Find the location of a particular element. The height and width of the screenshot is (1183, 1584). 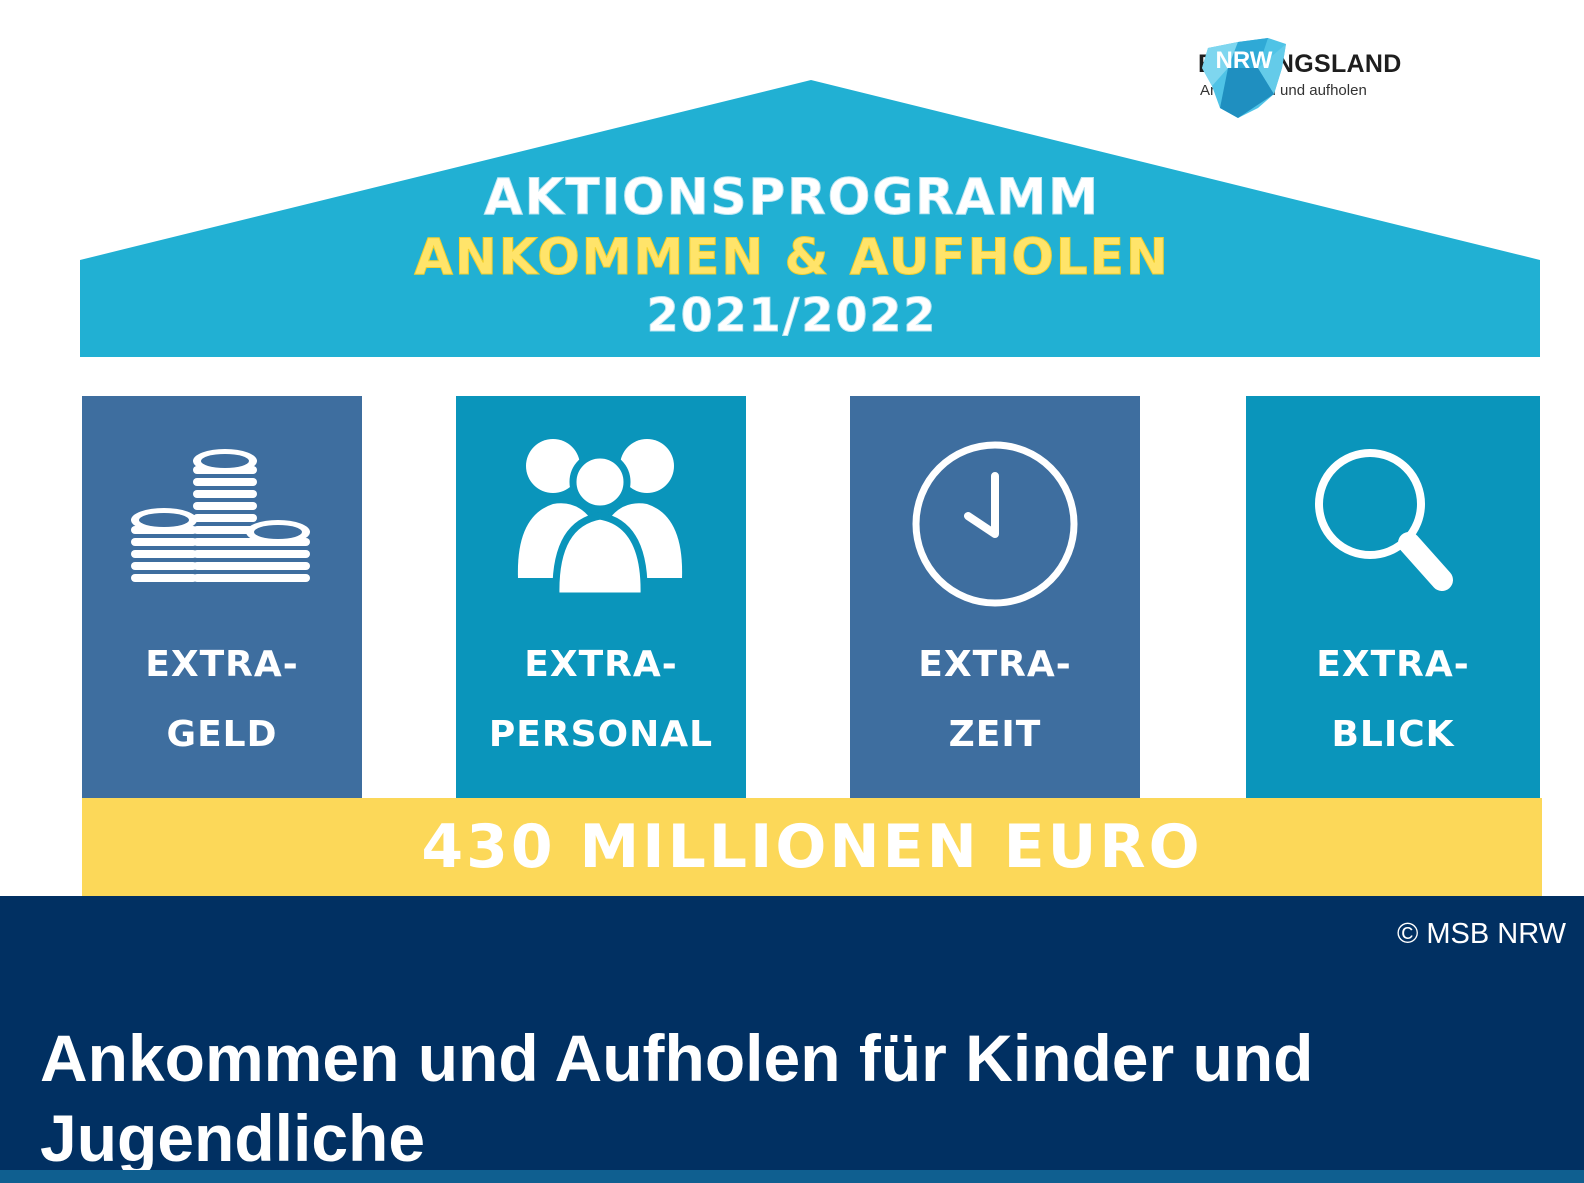

pillar-label-line2: GELD is located at coordinates (222, 734).